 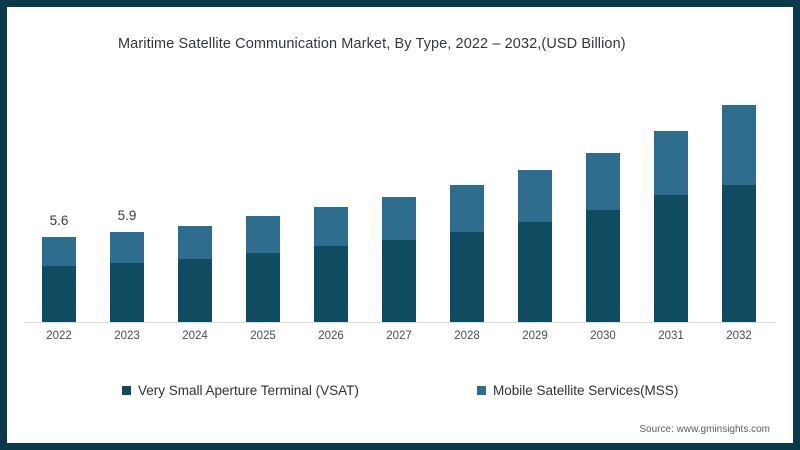 I want to click on bar-segment-vsat-2031, so click(x=671, y=258).